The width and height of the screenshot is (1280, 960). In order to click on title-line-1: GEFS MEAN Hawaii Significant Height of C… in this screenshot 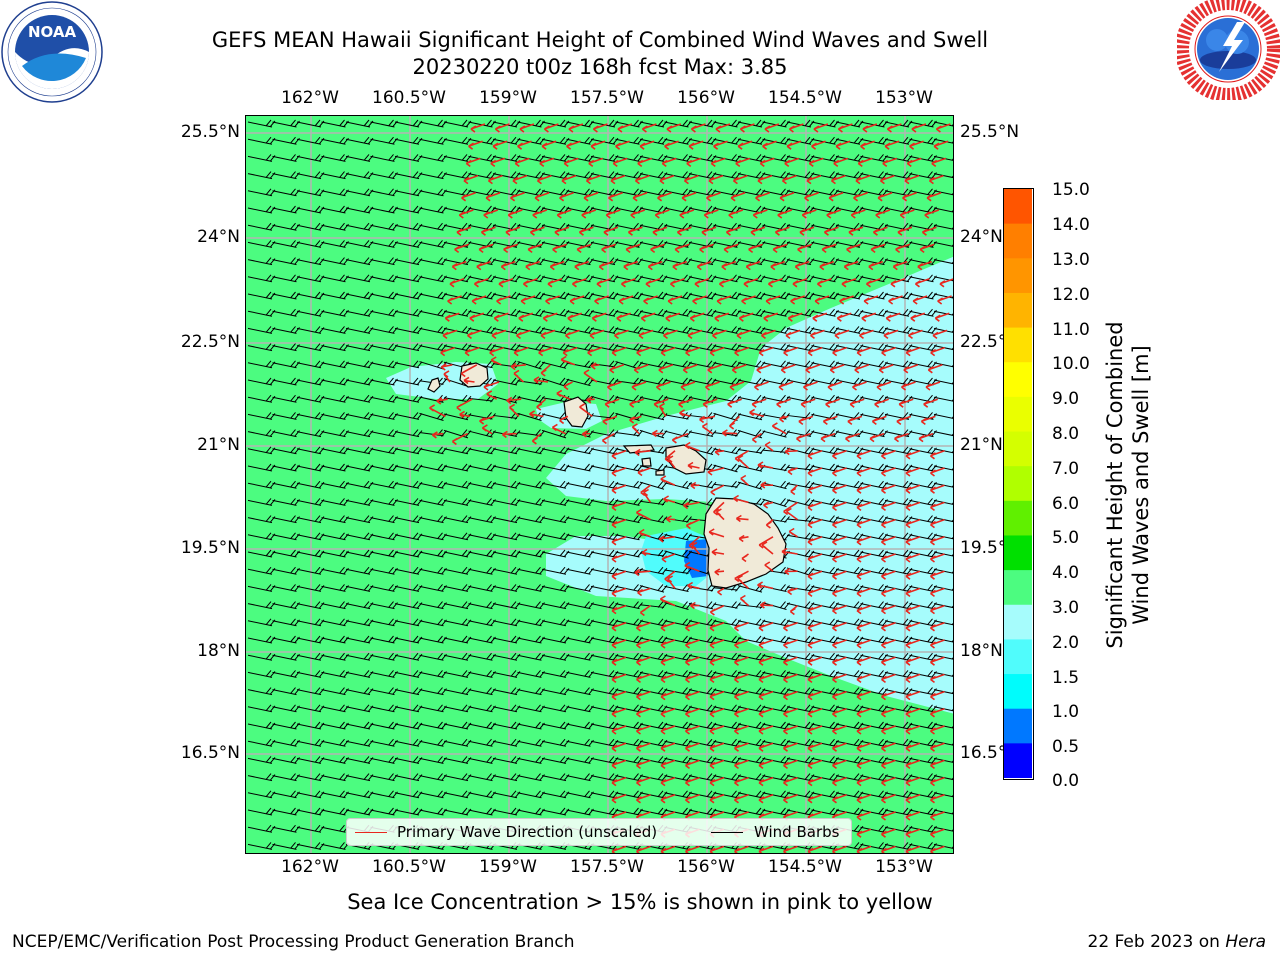, I will do `click(600, 40)`.